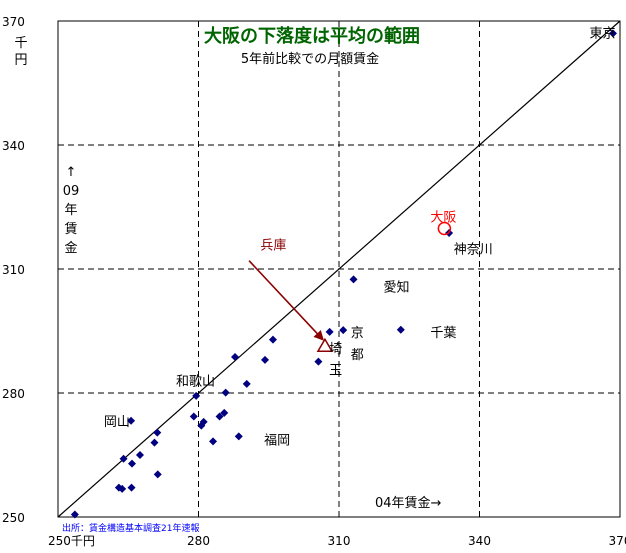  I want to click on x-tick-label: 370, so click(617, 541).